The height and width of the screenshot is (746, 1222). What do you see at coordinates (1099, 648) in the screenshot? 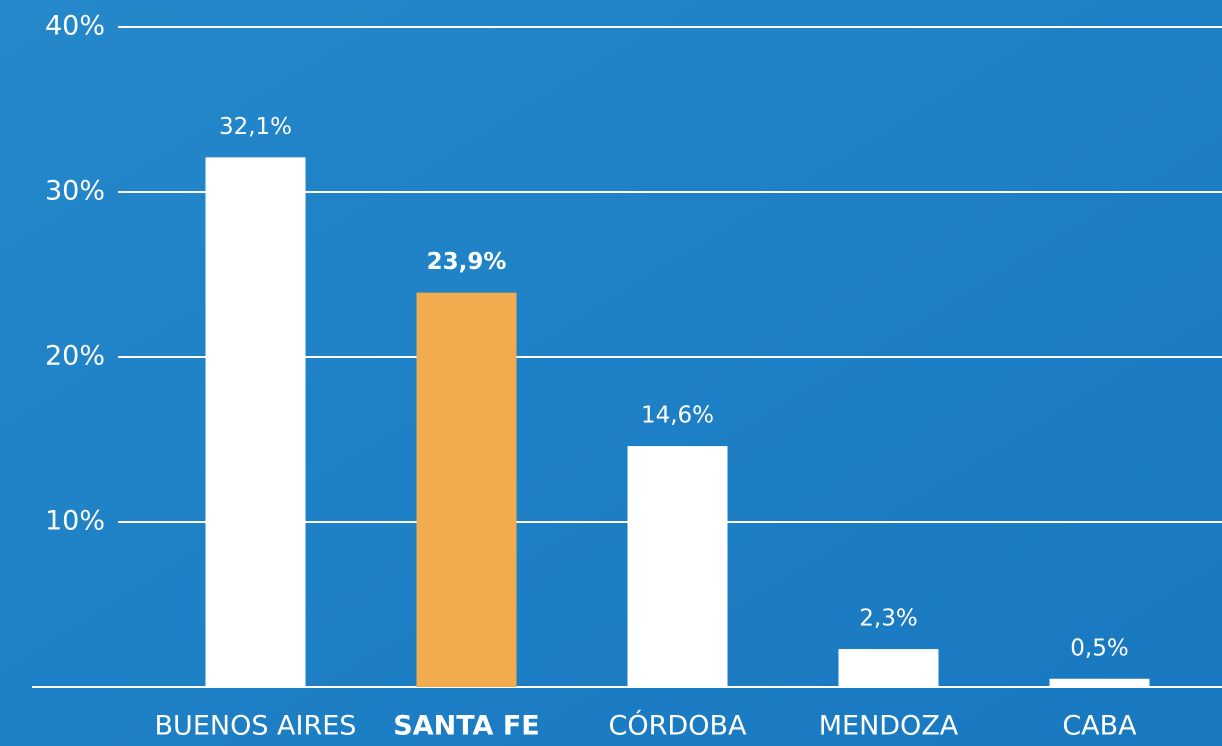
I see `value-label: 0,5%` at bounding box center [1099, 648].